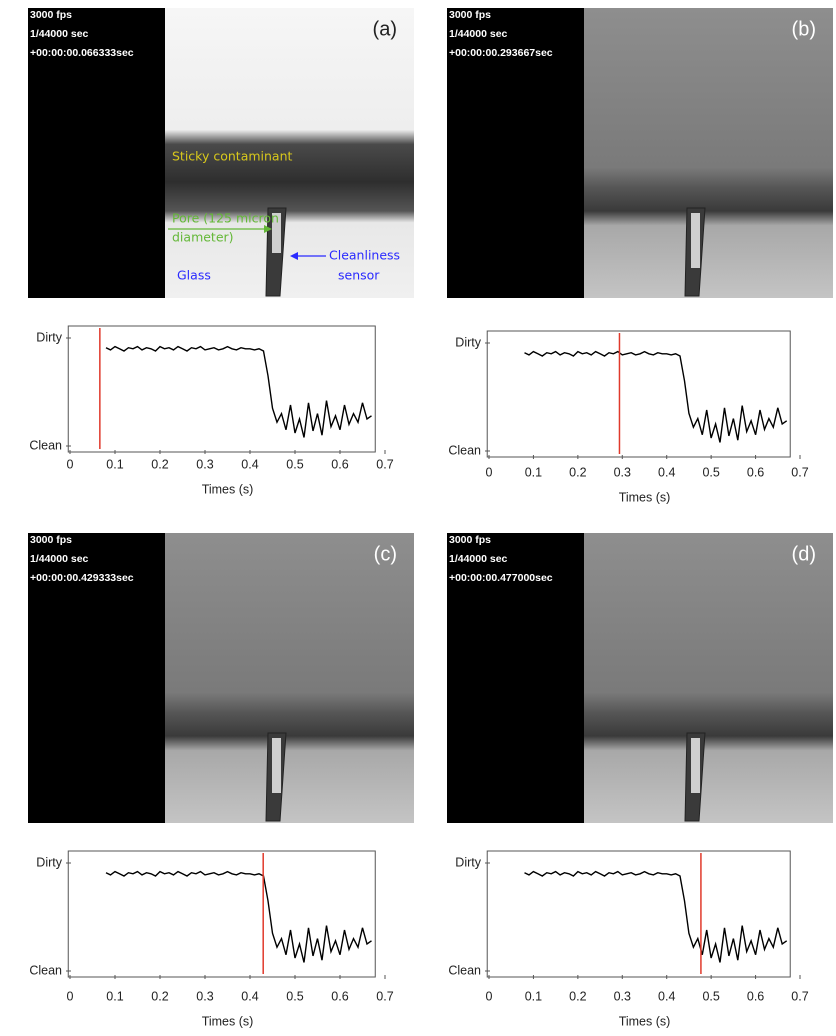  What do you see at coordinates (194, 275) in the screenshot?
I see `annotation: Glass` at bounding box center [194, 275].